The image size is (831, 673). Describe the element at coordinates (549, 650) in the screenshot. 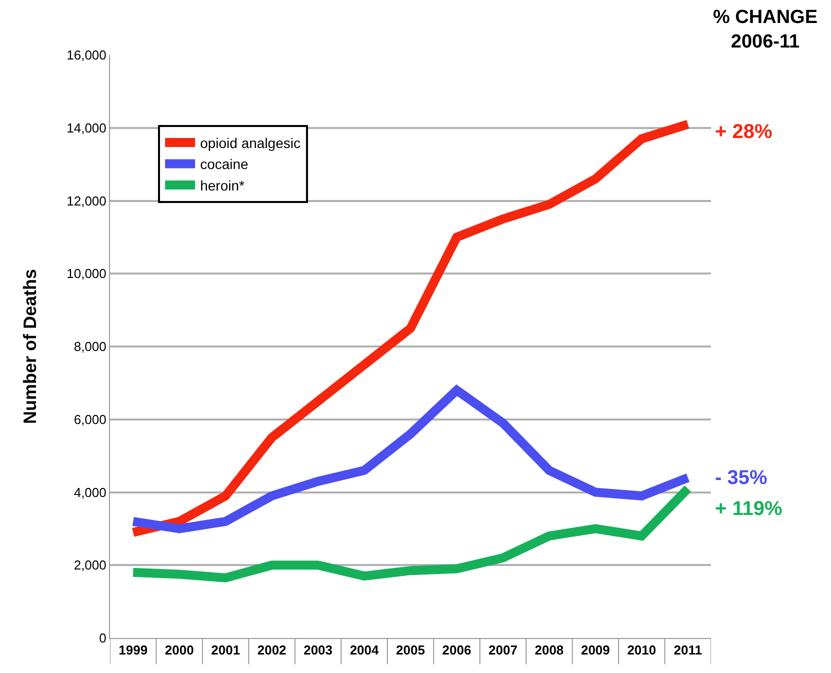

I see `x-tick-label: 2008` at that location.